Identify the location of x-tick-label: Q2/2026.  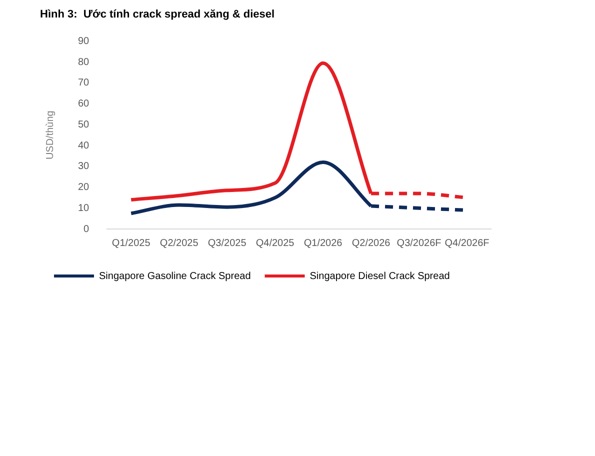
(371, 243).